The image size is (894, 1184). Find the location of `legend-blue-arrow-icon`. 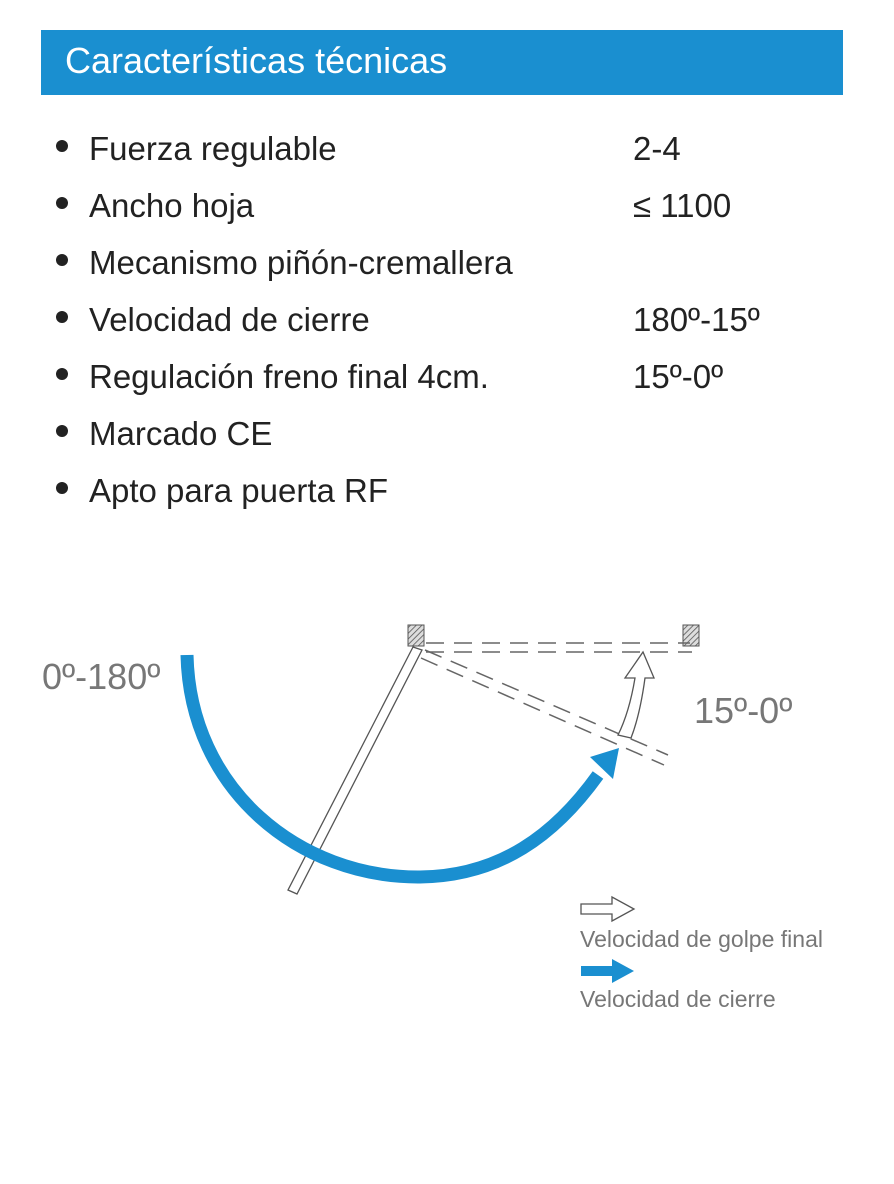

legend-blue-arrow-icon is located at coordinates (607, 971).